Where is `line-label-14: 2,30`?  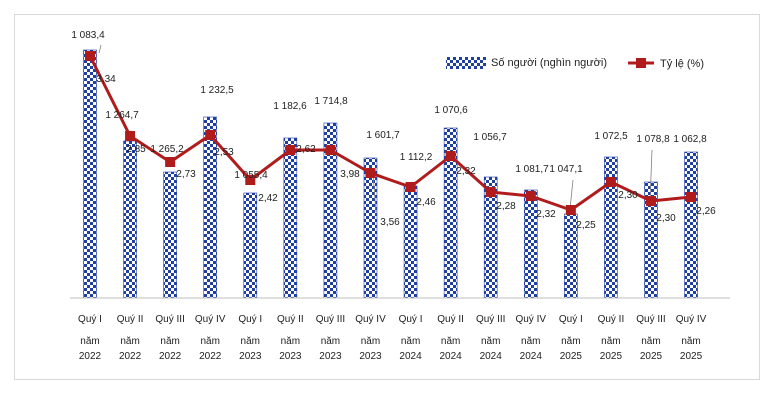 line-label-14: 2,30 is located at coordinates (628, 195).